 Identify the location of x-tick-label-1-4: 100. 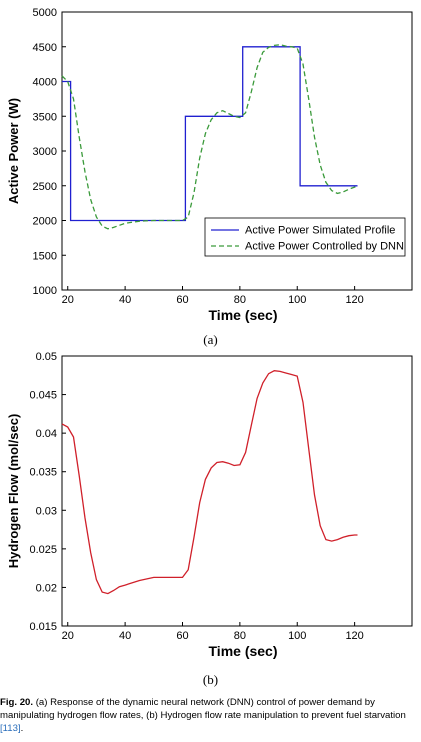
(297, 636).